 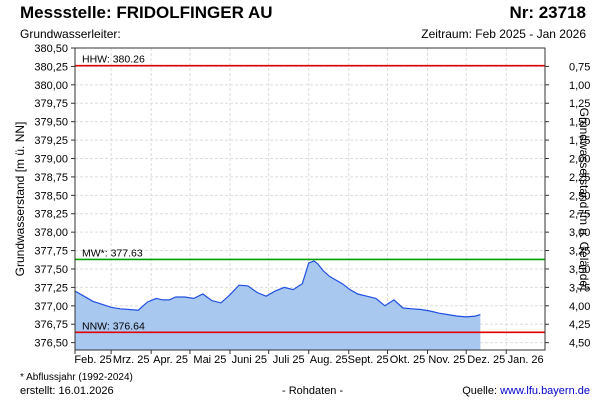 What do you see at coordinates (579, 123) in the screenshot?
I see `y2-tick-label: 1,50` at bounding box center [579, 123].